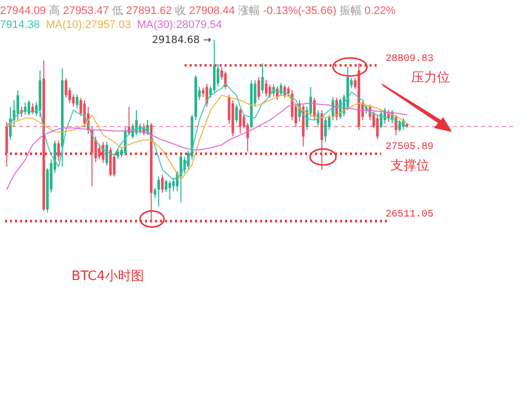 The height and width of the screenshot is (400, 520). Describe the element at coordinates (20, 25) in the screenshot. I see `text: 7914.38` at that location.